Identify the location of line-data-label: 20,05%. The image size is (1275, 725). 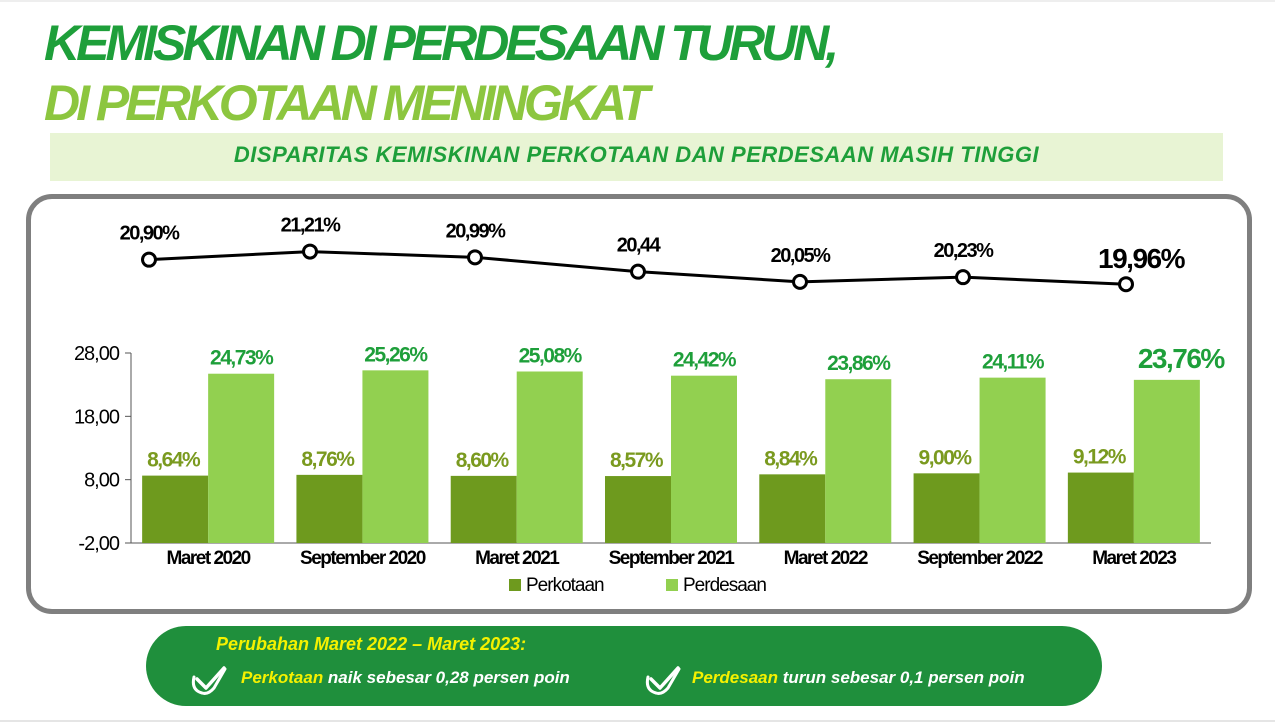
(801, 256).